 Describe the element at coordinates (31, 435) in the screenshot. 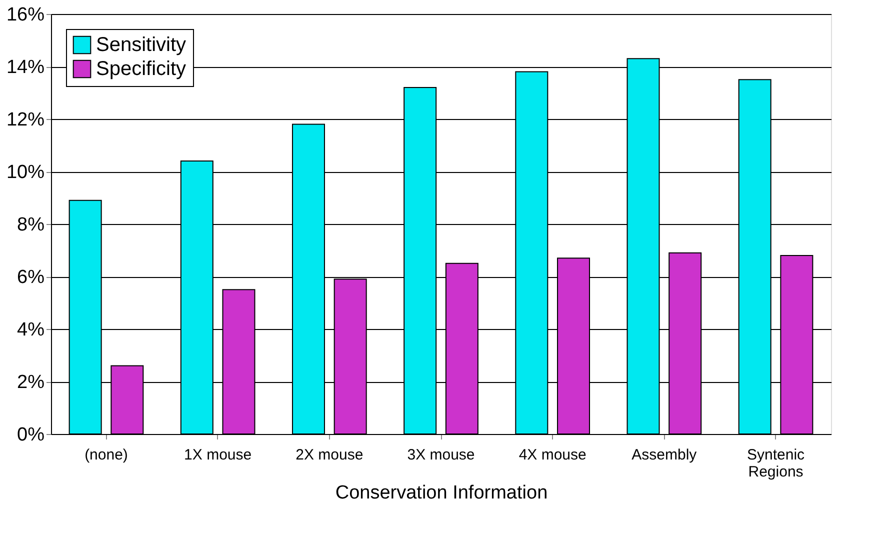

I see `y-tick-label: 0%` at that location.